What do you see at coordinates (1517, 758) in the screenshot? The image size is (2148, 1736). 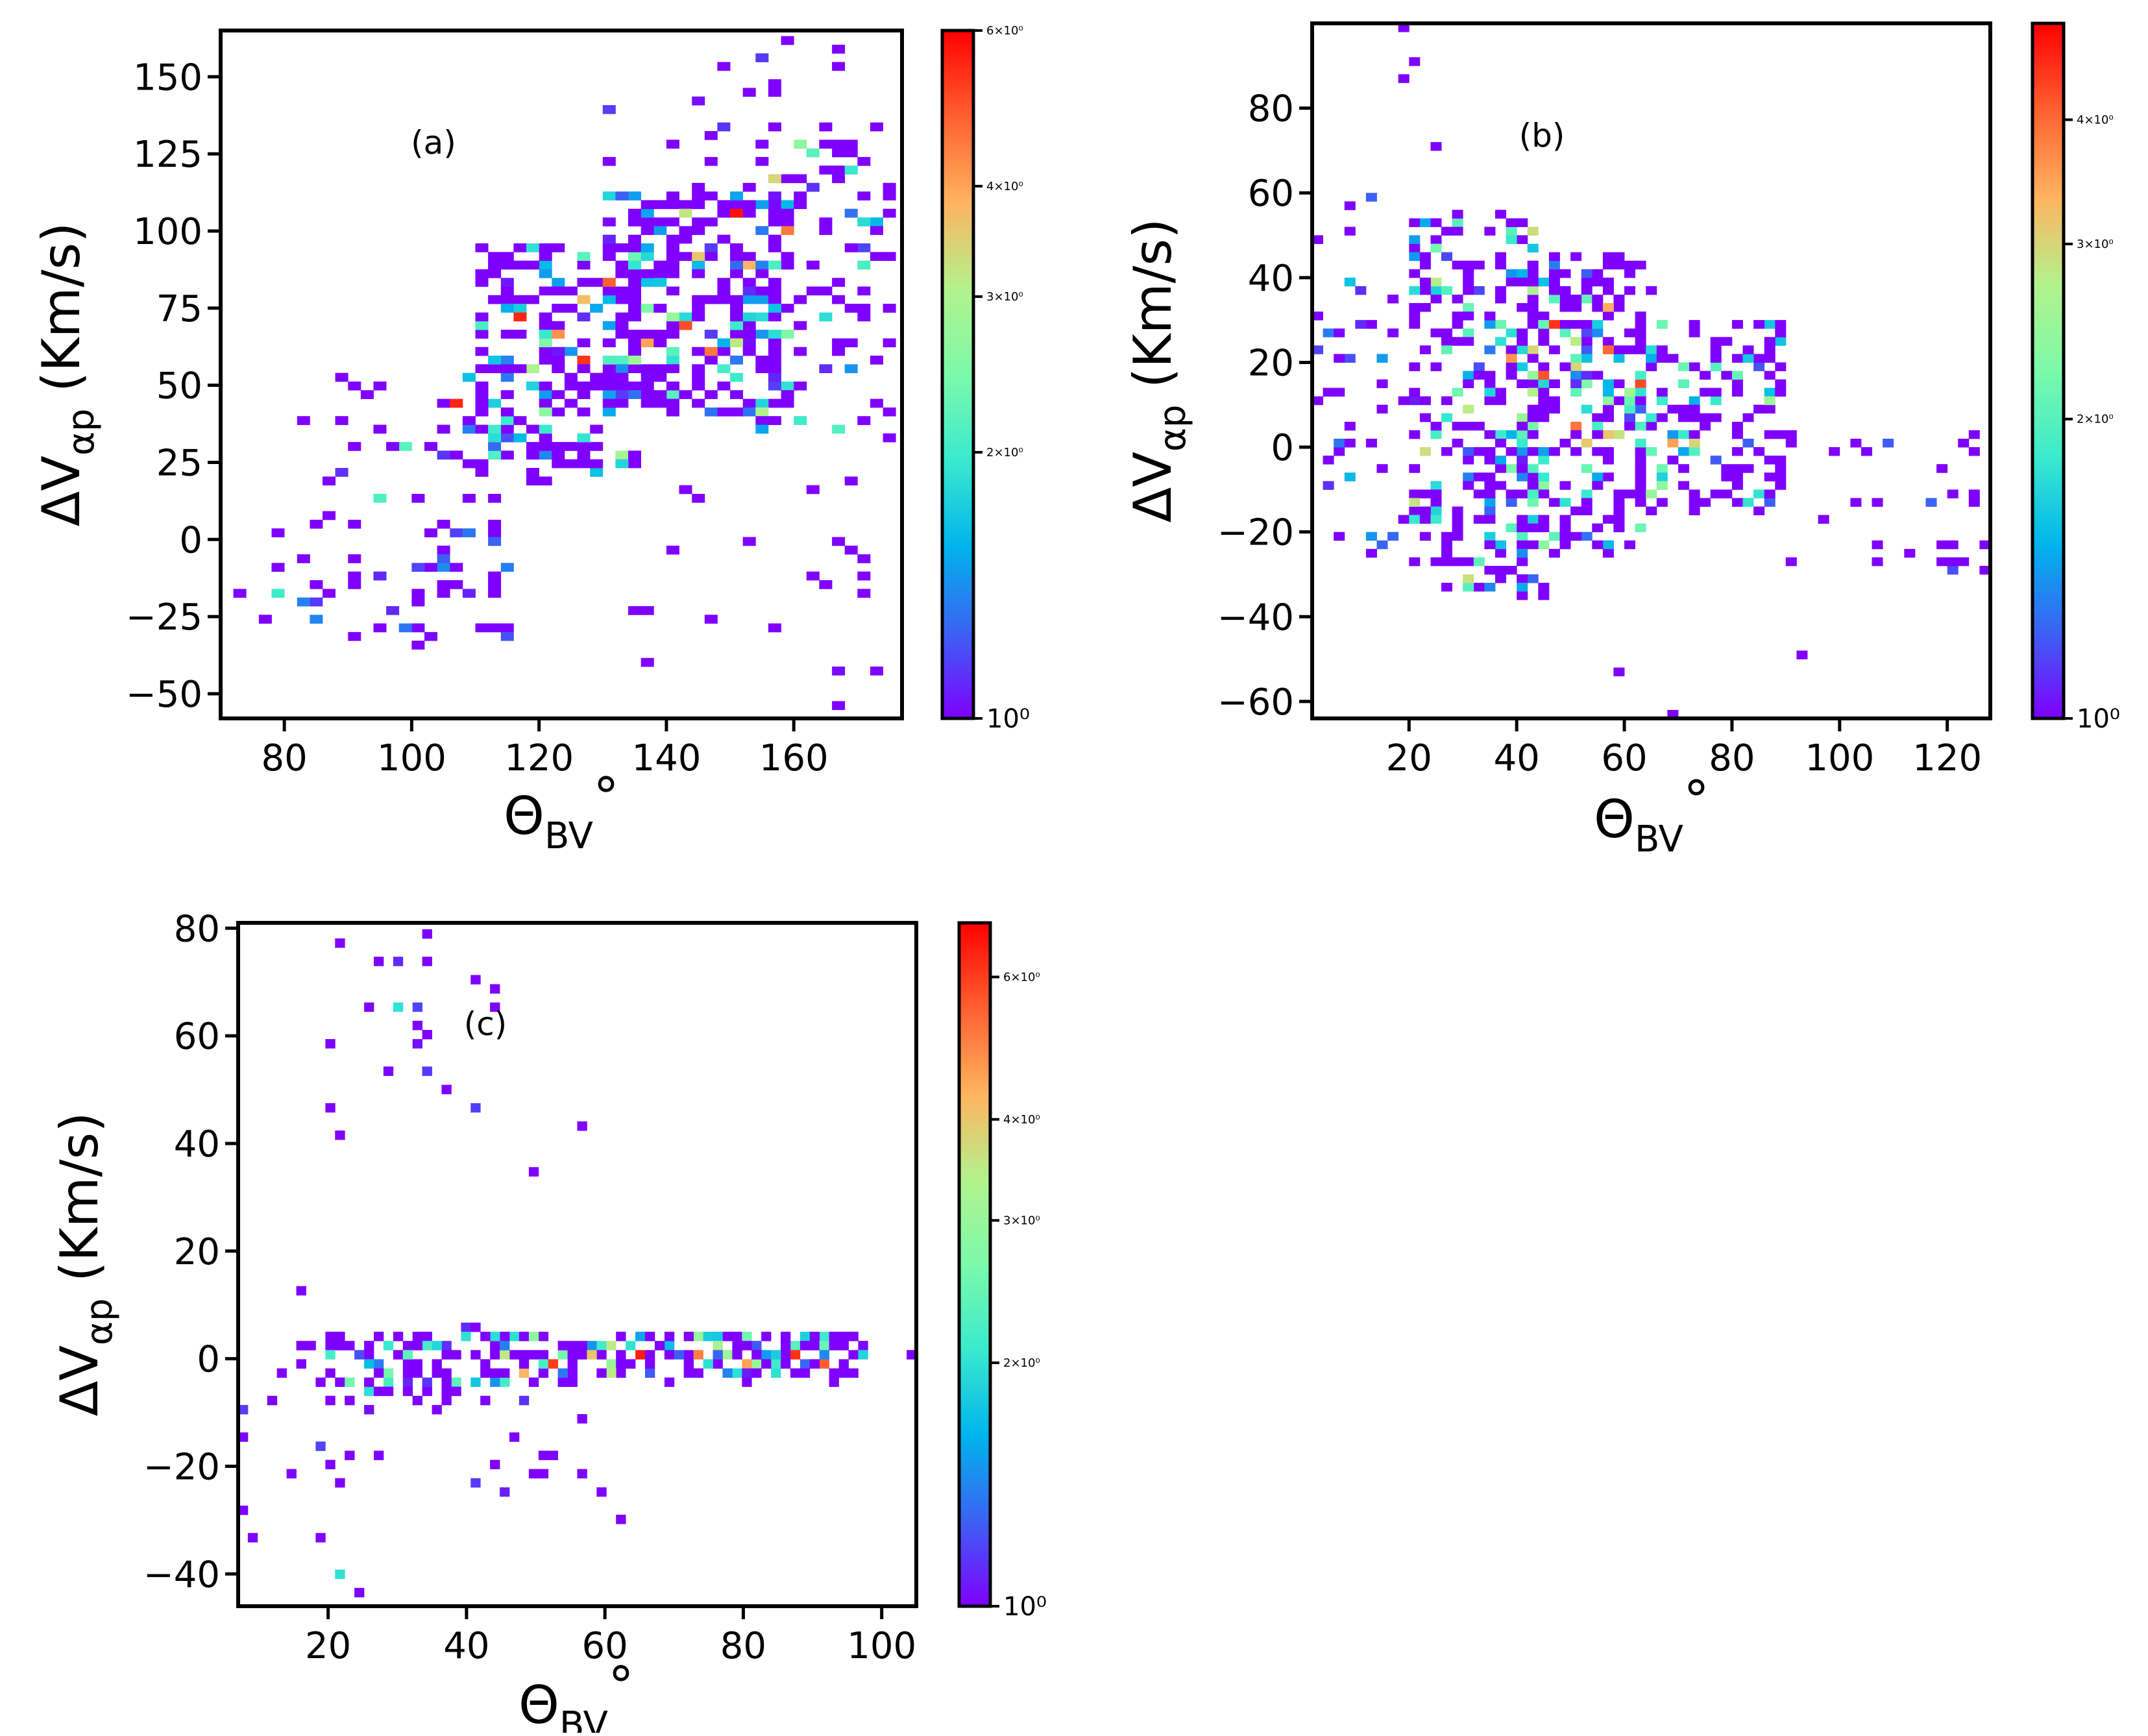 I see `x-tick-label: 40` at bounding box center [1517, 758].